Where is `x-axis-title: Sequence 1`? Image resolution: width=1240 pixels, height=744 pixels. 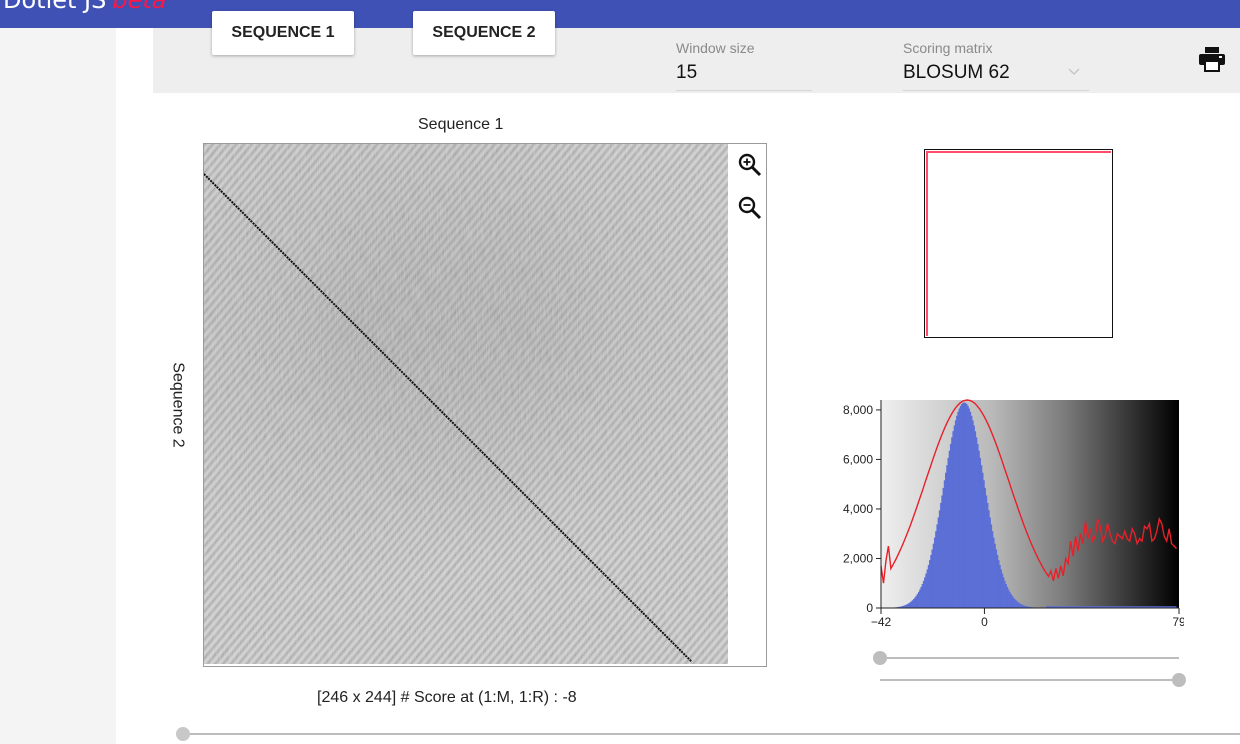
x-axis-title: Sequence 1 is located at coordinates (461, 124).